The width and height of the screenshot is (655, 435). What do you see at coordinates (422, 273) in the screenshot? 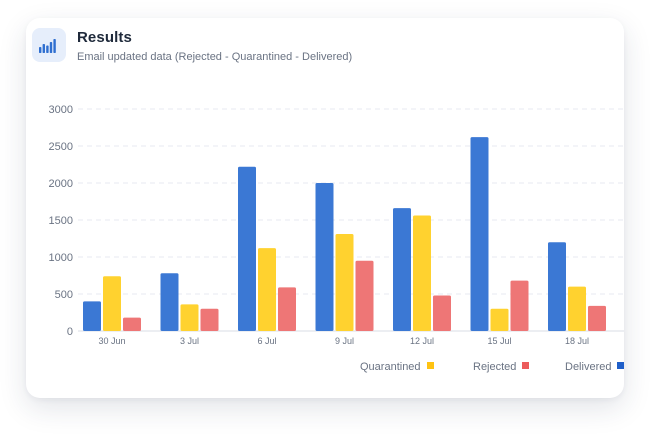
I see `bar-quarantined-12-jul` at bounding box center [422, 273].